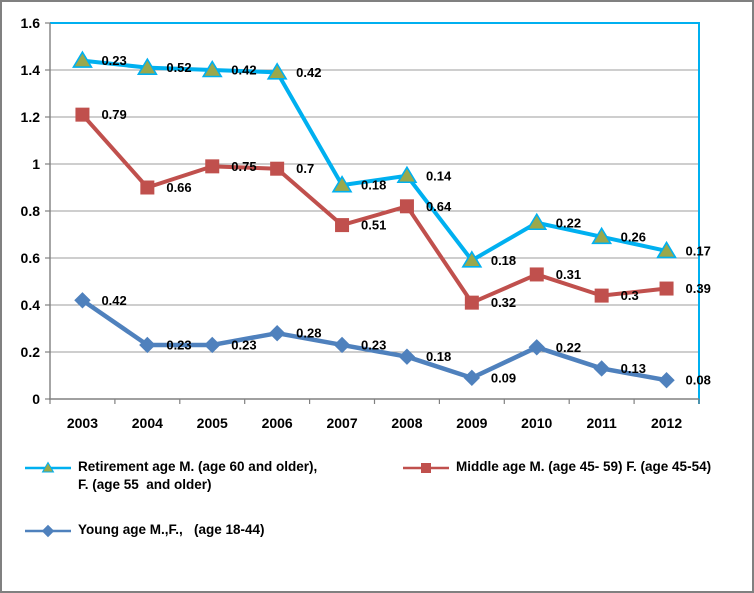 This screenshot has width=754, height=593. I want to click on data-point-marker-s1-2004, so click(147, 187).